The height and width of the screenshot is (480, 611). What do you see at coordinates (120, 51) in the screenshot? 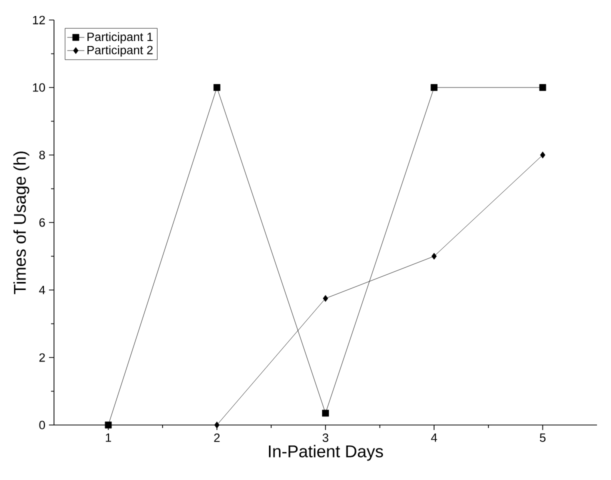
I see `legend-label: Participant 2` at bounding box center [120, 51].